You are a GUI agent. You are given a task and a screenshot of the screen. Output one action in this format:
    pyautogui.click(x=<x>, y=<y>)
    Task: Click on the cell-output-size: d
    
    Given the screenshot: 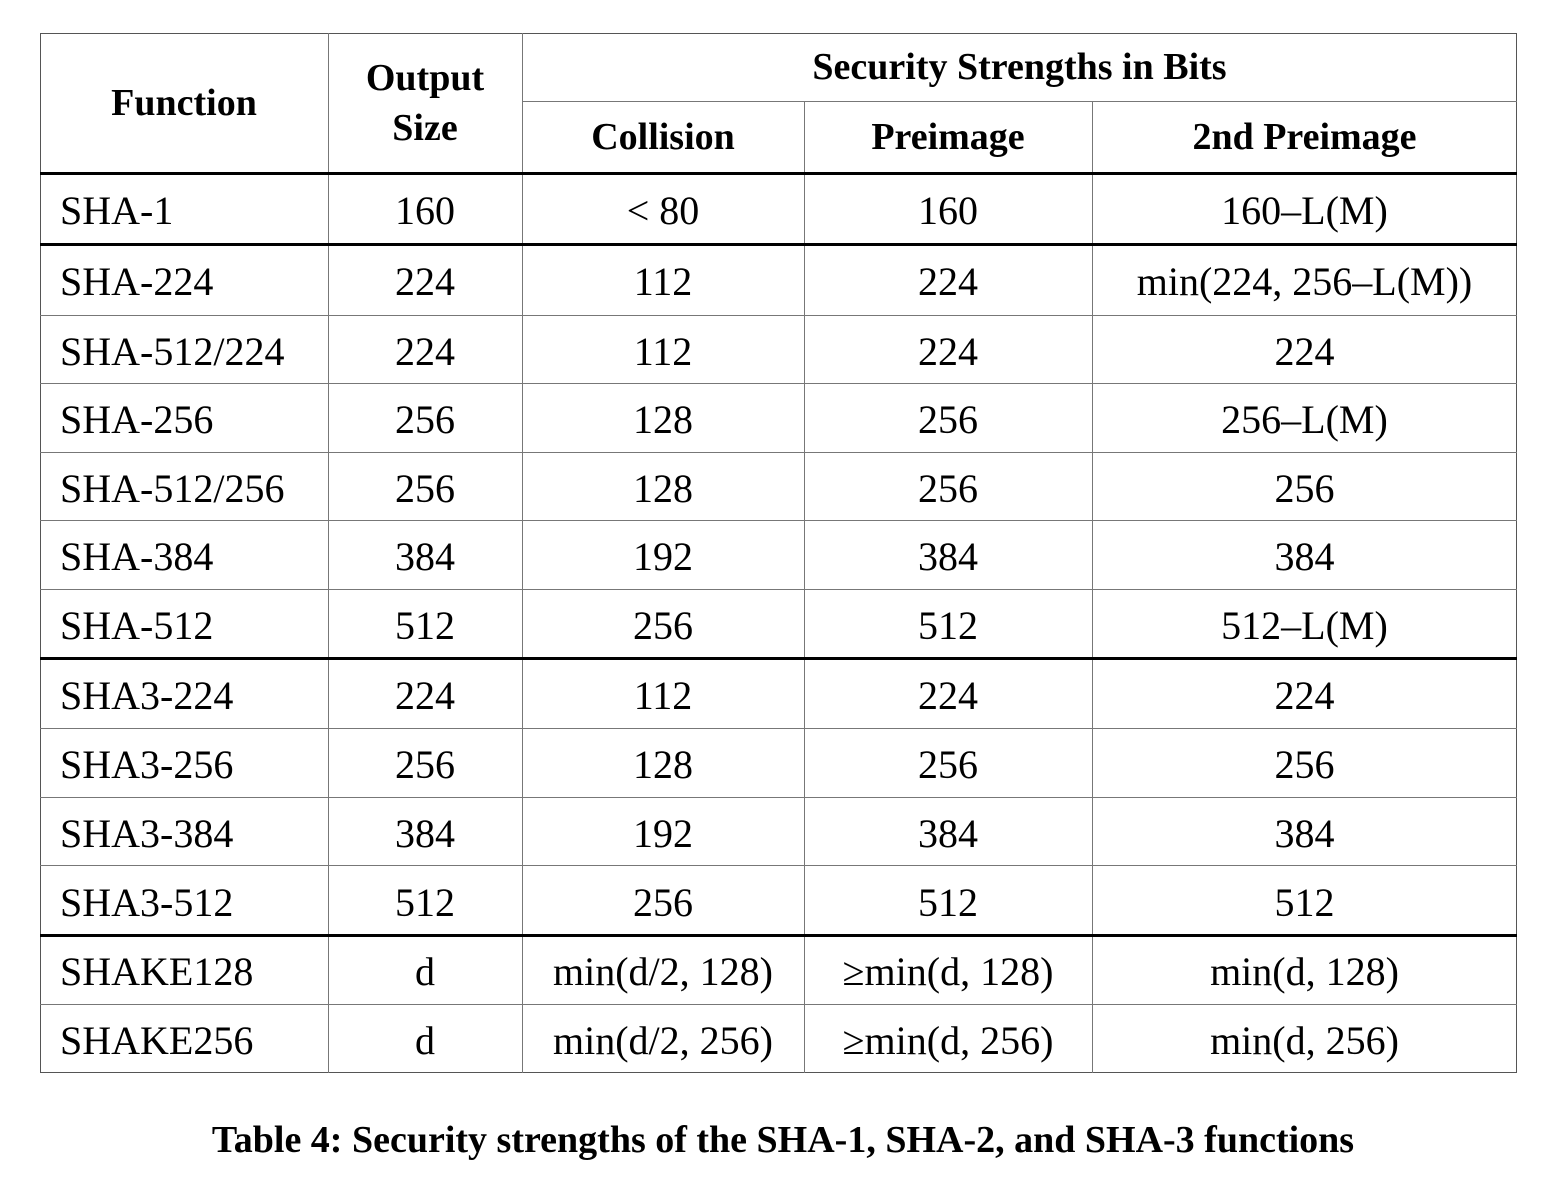 What is the action you would take?
    pyautogui.click(x=425, y=971)
    